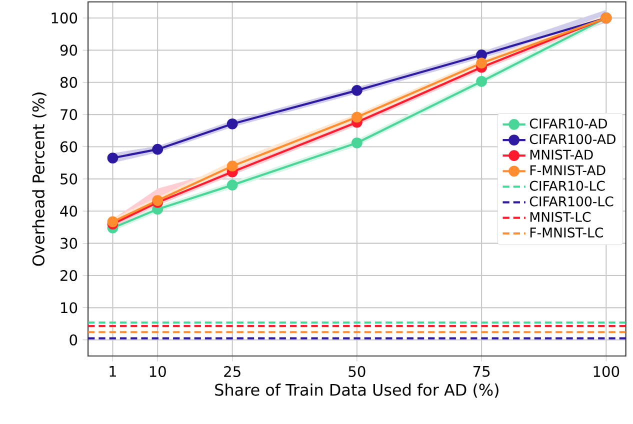 Image resolution: width=633 pixels, height=424 pixels. What do you see at coordinates (69, 211) in the screenshot?
I see `y-tick-label: 40` at bounding box center [69, 211].